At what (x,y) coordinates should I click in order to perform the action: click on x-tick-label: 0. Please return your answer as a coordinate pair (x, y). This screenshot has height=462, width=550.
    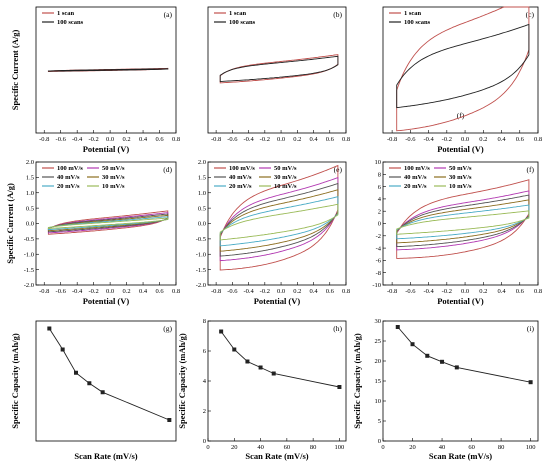
    Looking at the image, I should click on (382, 447).